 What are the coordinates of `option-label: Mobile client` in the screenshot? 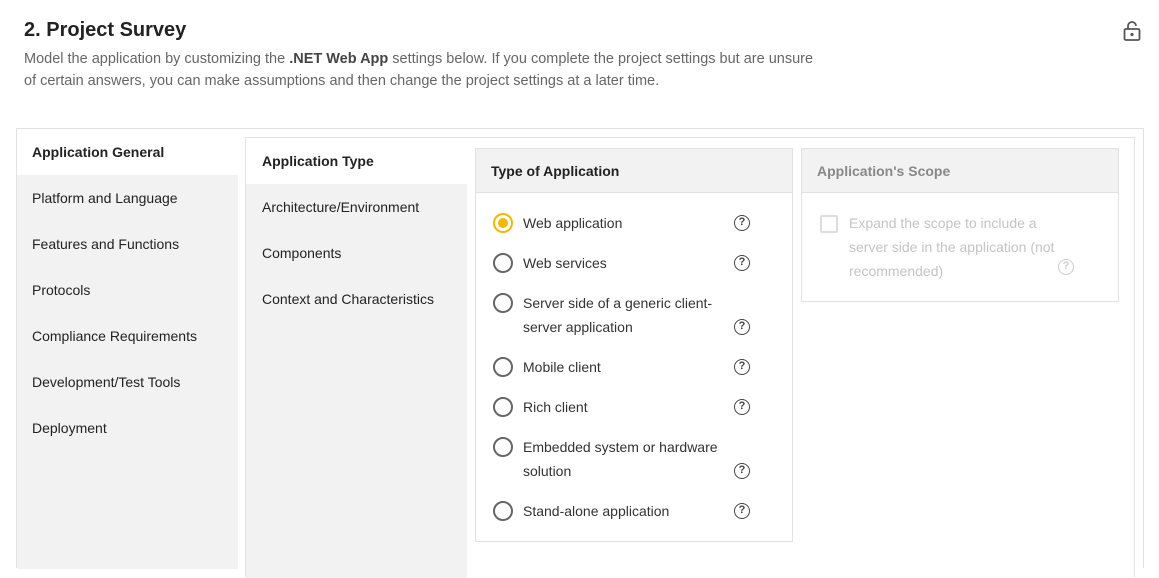 It's located at (562, 367).